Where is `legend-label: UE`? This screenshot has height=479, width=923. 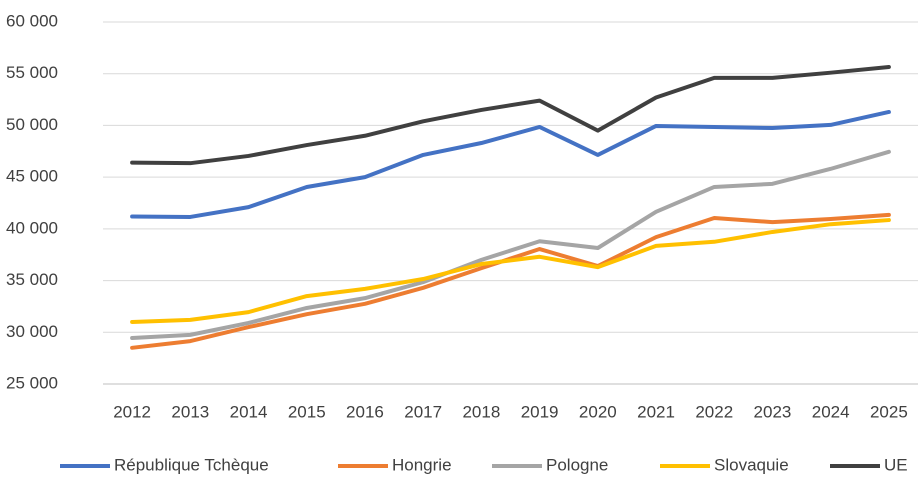
legend-label: UE is located at coordinates (896, 464).